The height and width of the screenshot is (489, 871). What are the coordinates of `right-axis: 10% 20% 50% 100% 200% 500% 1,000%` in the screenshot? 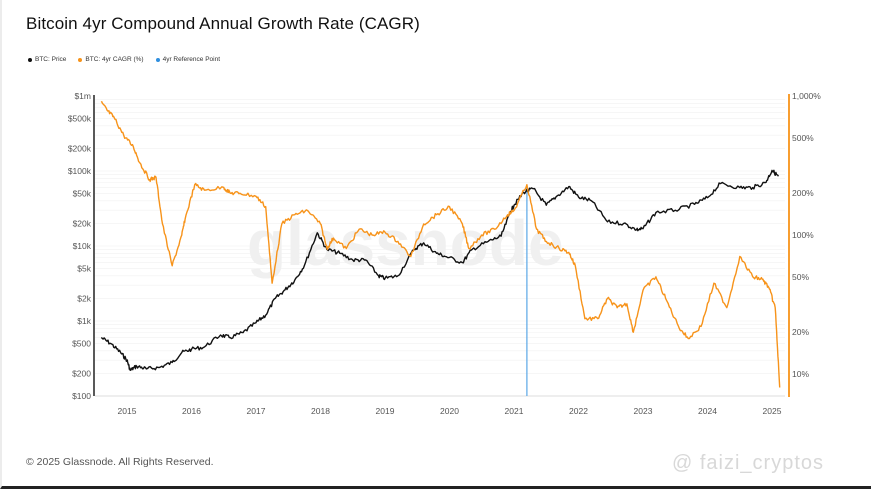 It's located at (804, 244).